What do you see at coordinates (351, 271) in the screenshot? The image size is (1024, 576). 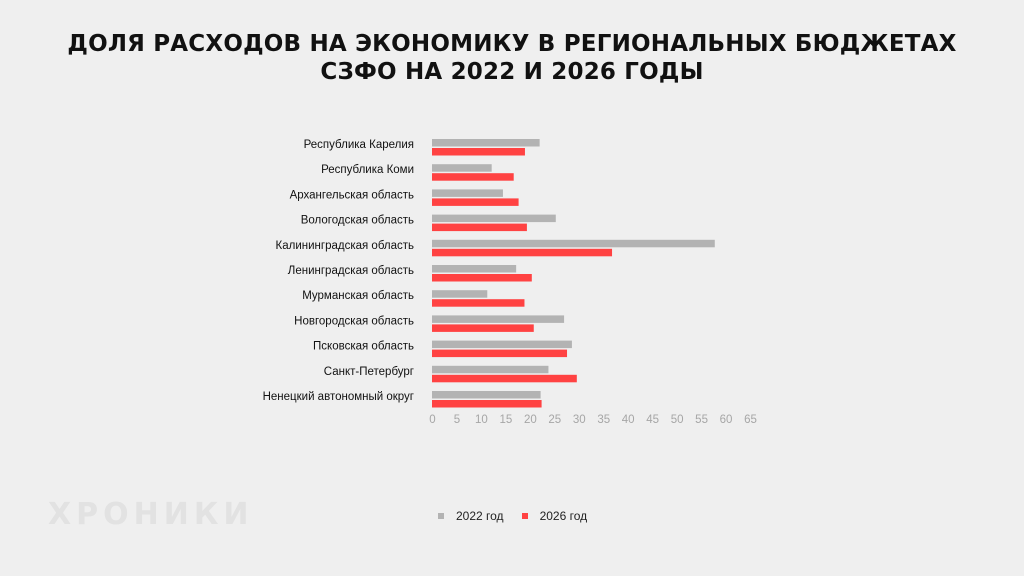 I see `category-label: Ленинградская область` at bounding box center [351, 271].